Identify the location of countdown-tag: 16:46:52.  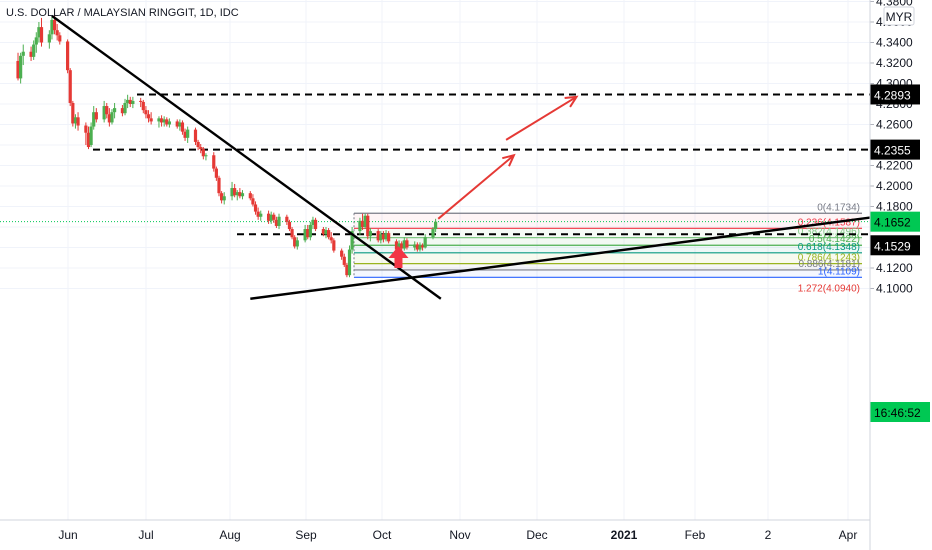
(897, 413).